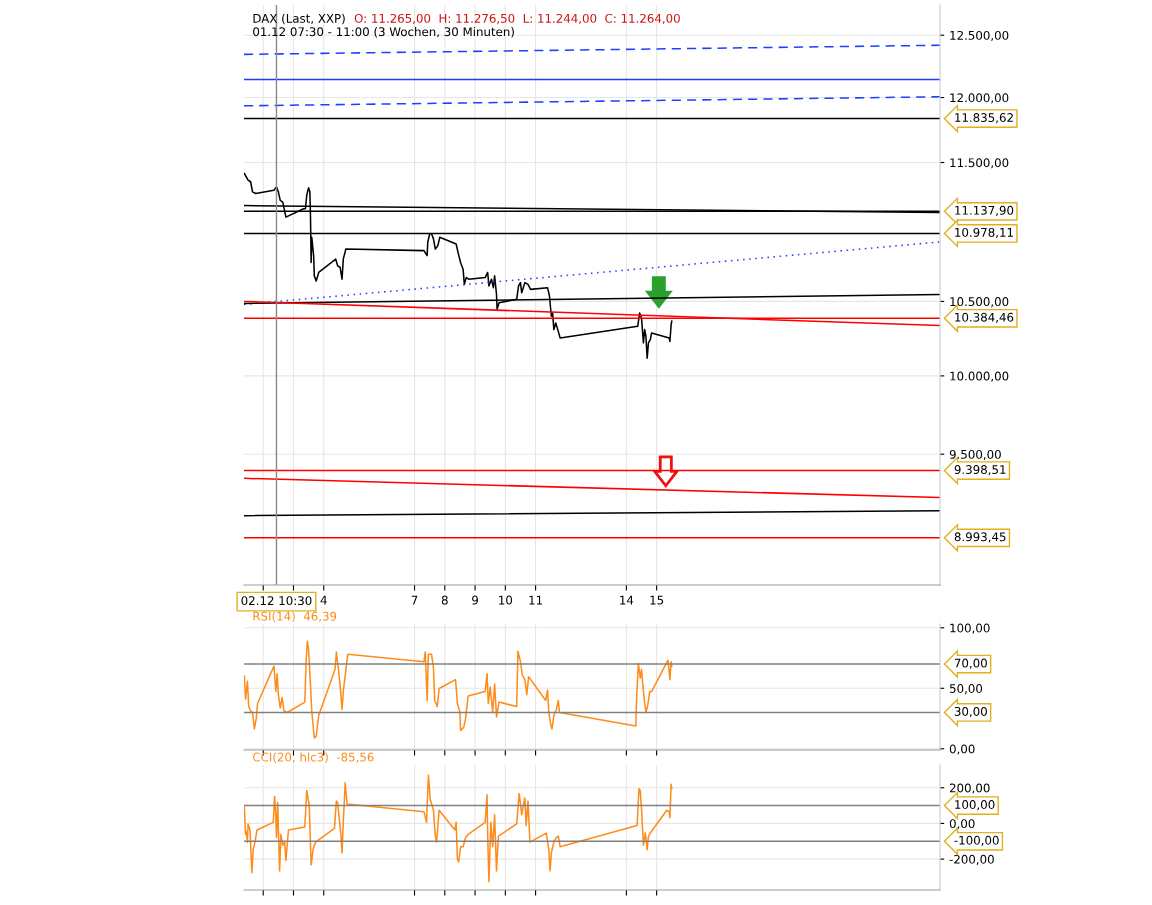 The height and width of the screenshot is (905, 1152). I want to click on text: 01.12 07:30 - 11:00 (3 Wochen, 30 Minuten), so click(383, 32).